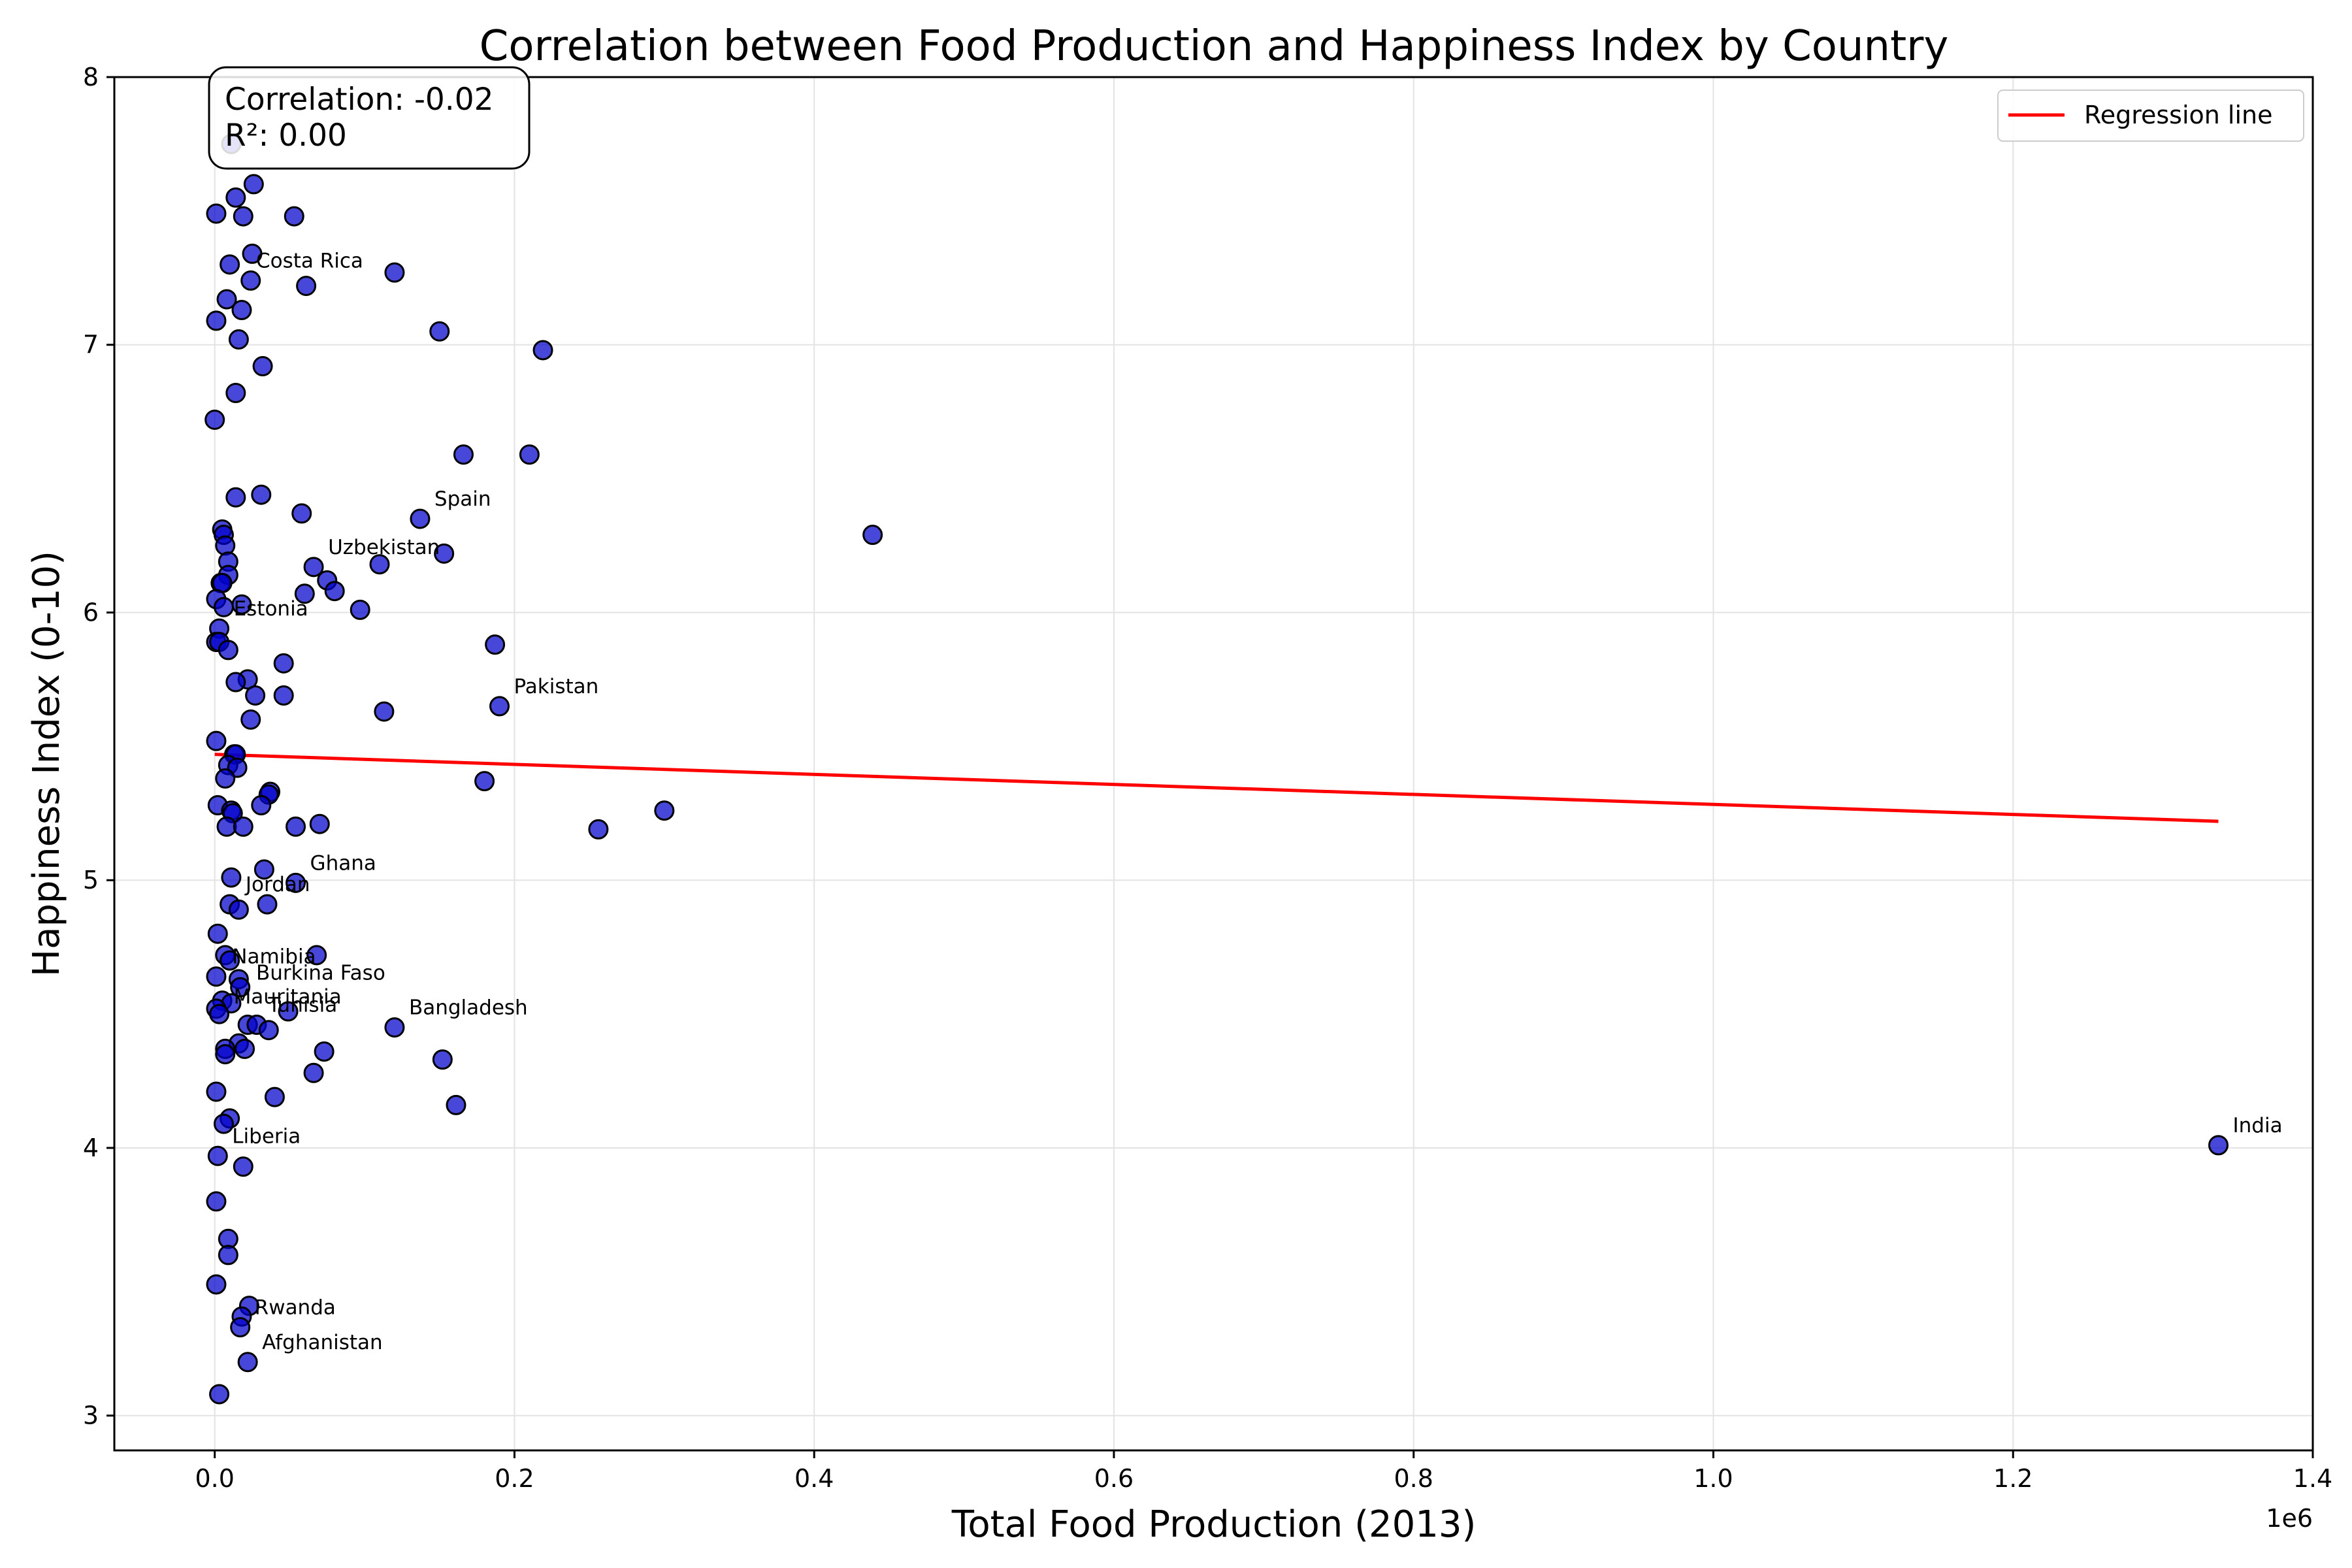 The height and width of the screenshot is (1568, 2352). I want to click on x-tick-label: 1.0, so click(1713, 1478).